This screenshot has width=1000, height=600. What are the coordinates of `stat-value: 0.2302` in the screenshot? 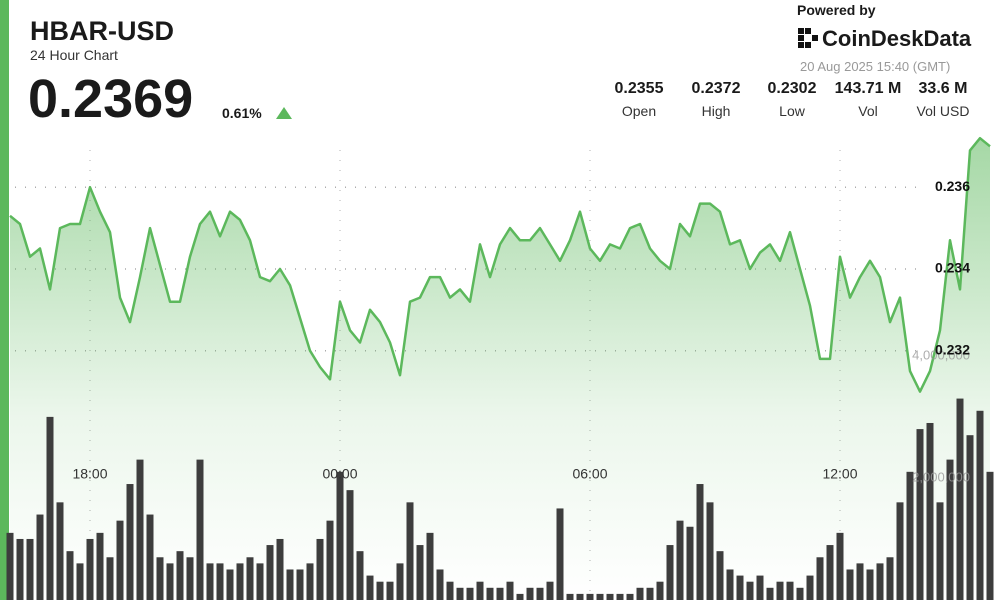 It's located at (792, 88).